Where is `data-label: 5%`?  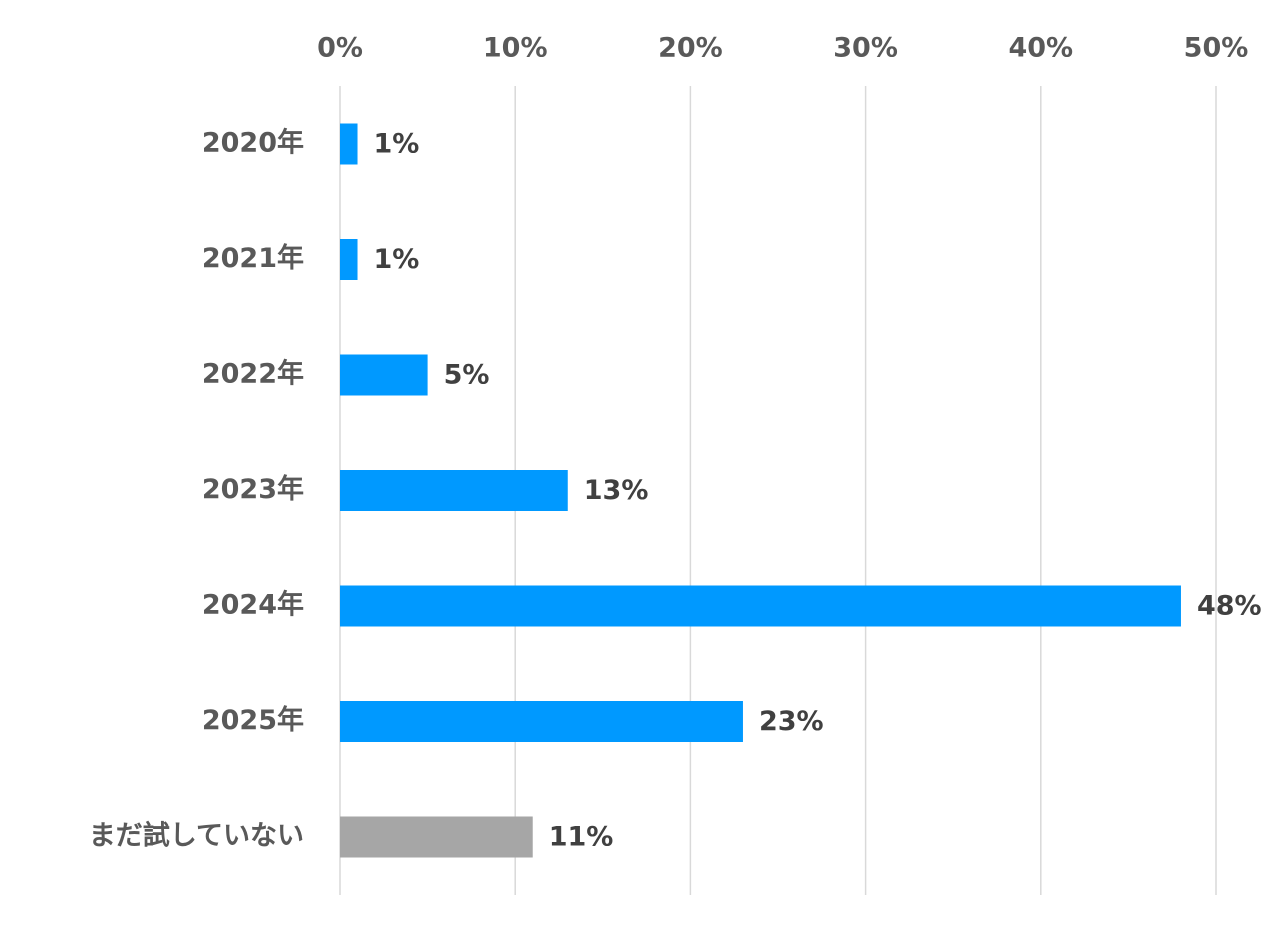 data-label: 5% is located at coordinates (467, 375).